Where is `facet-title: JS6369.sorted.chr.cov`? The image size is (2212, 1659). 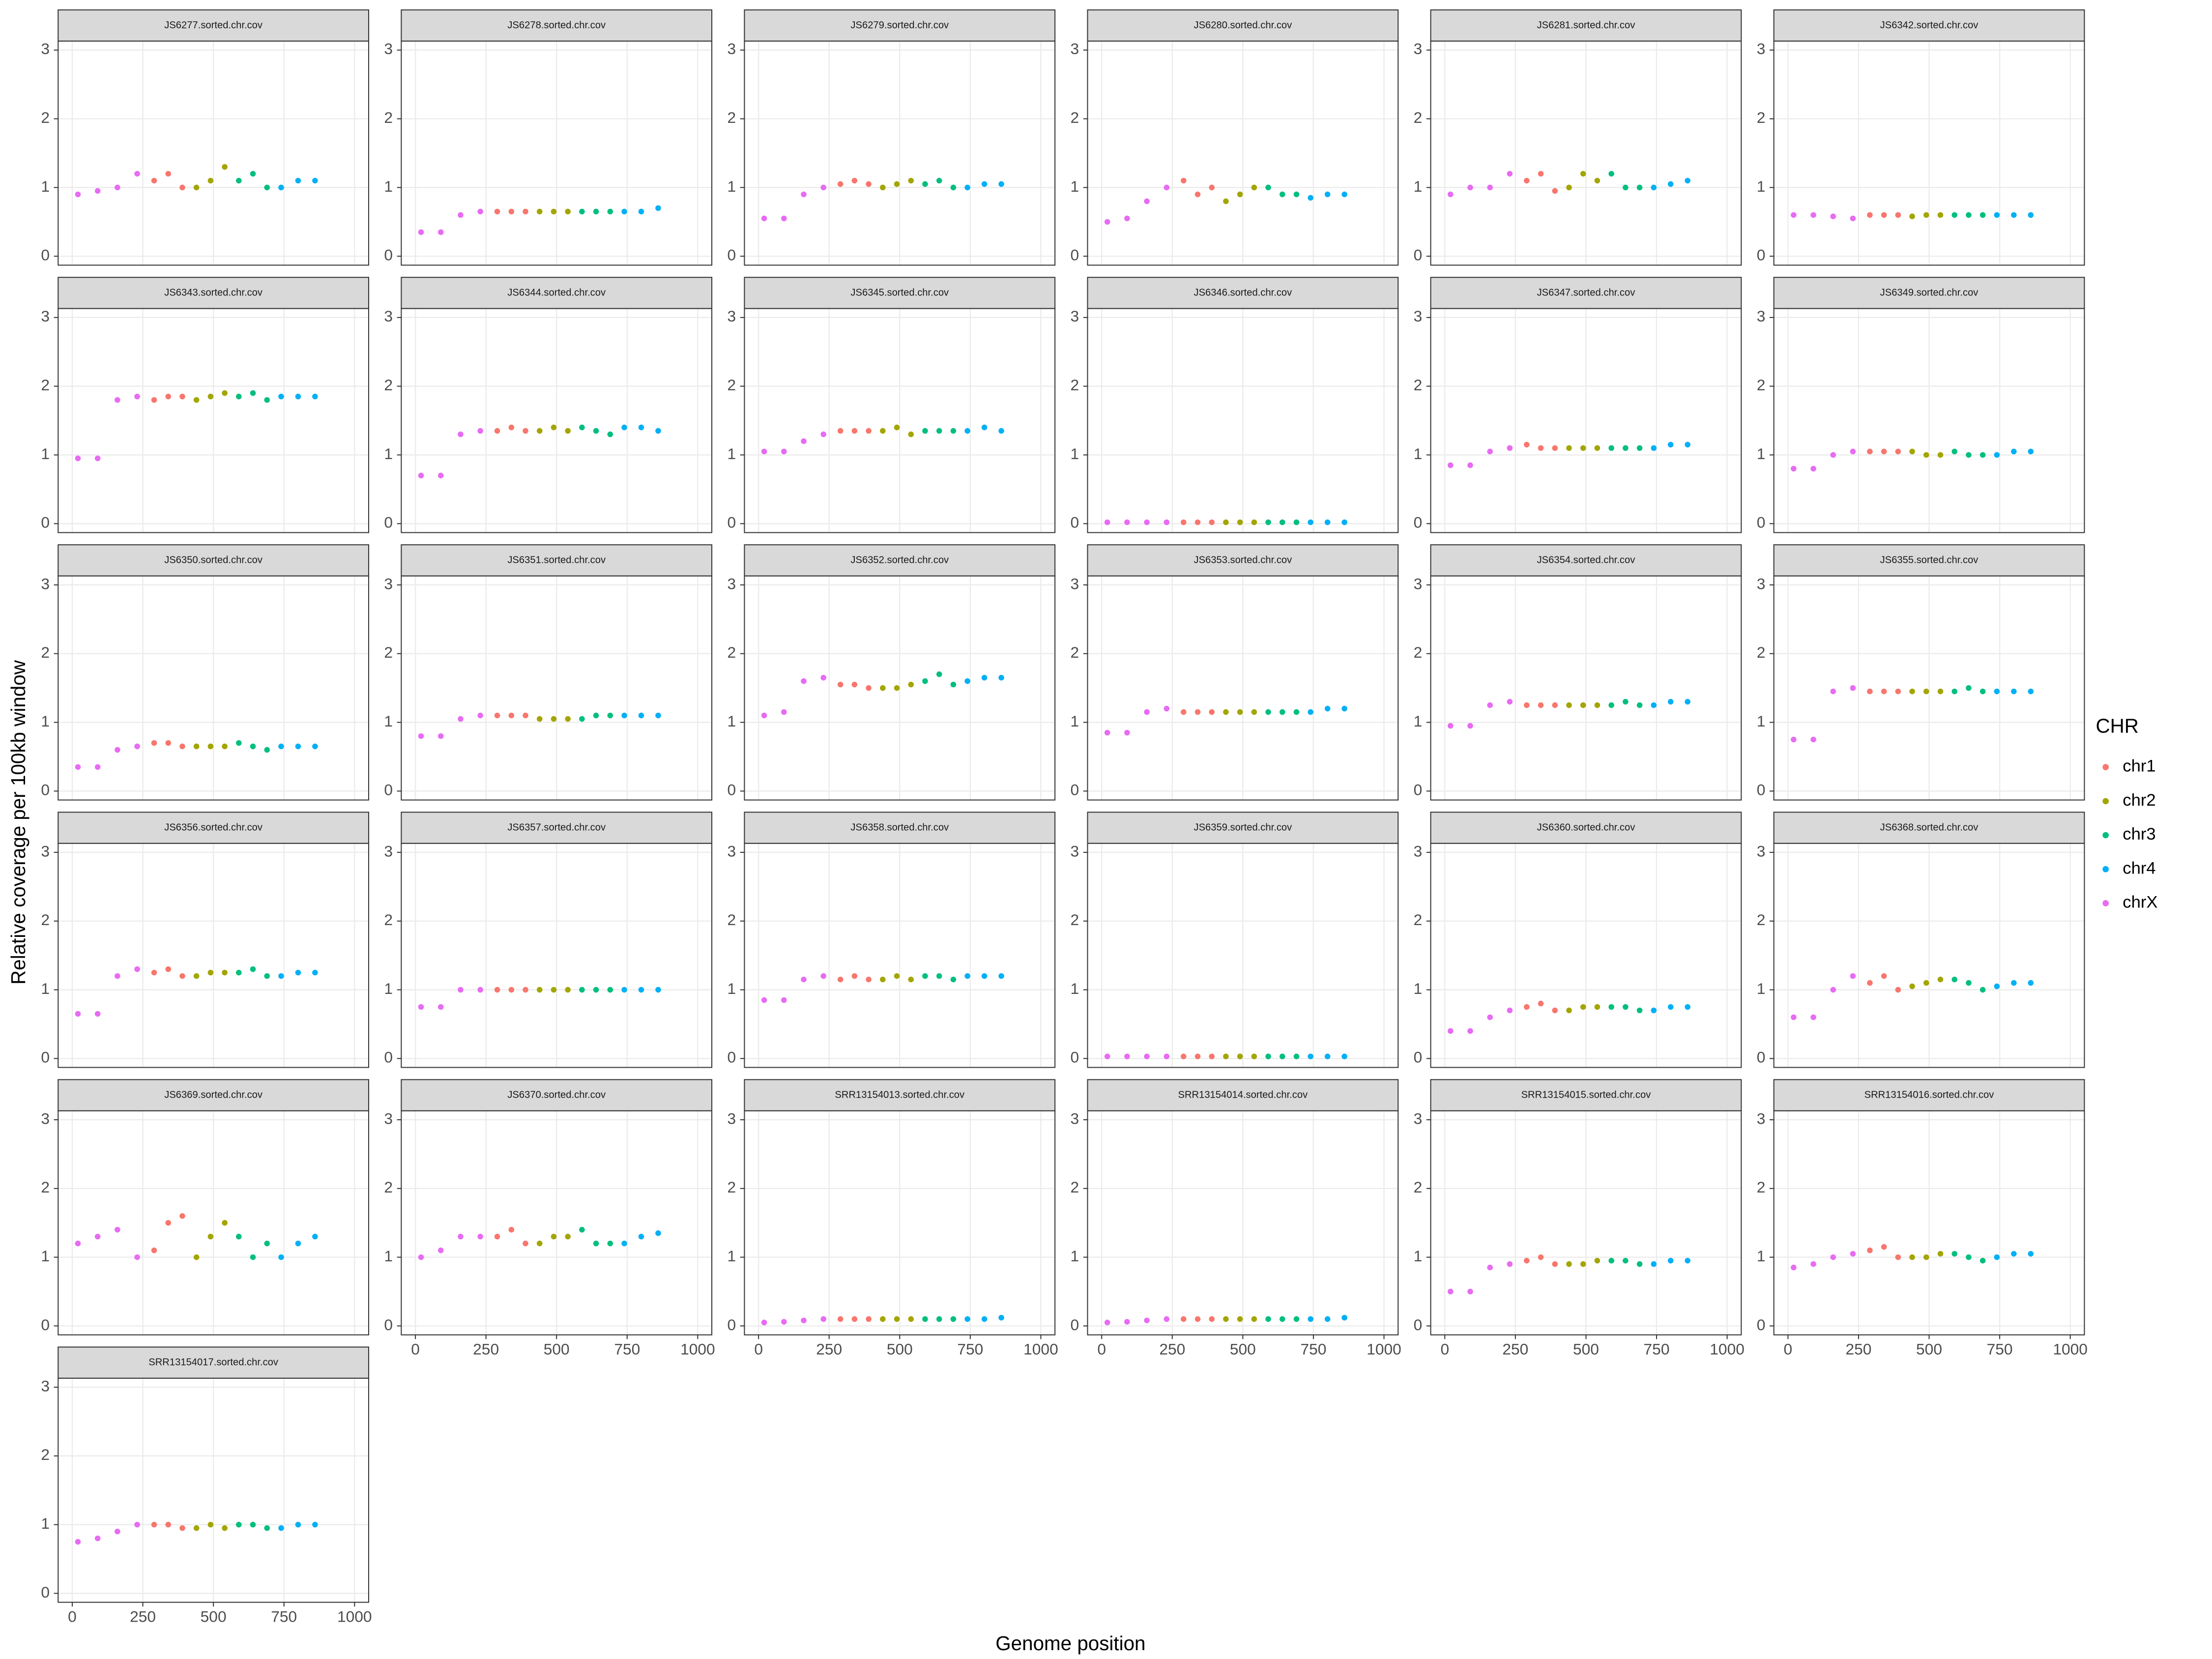
facet-title: JS6369.sorted.chr.cov is located at coordinates (214, 1095).